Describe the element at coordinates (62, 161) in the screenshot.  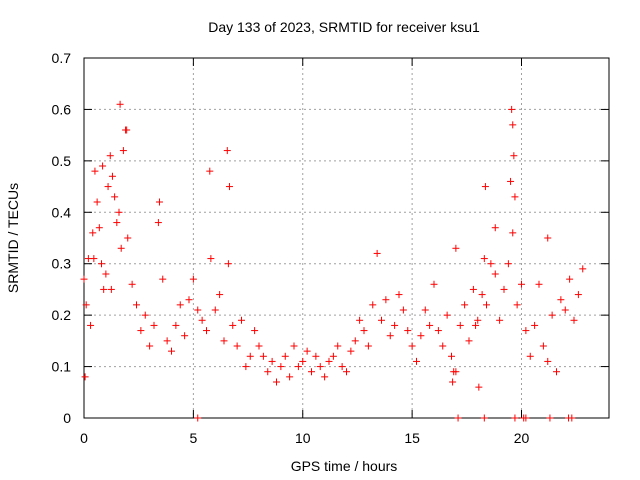
I see `y-tick-label: 0.5` at that location.